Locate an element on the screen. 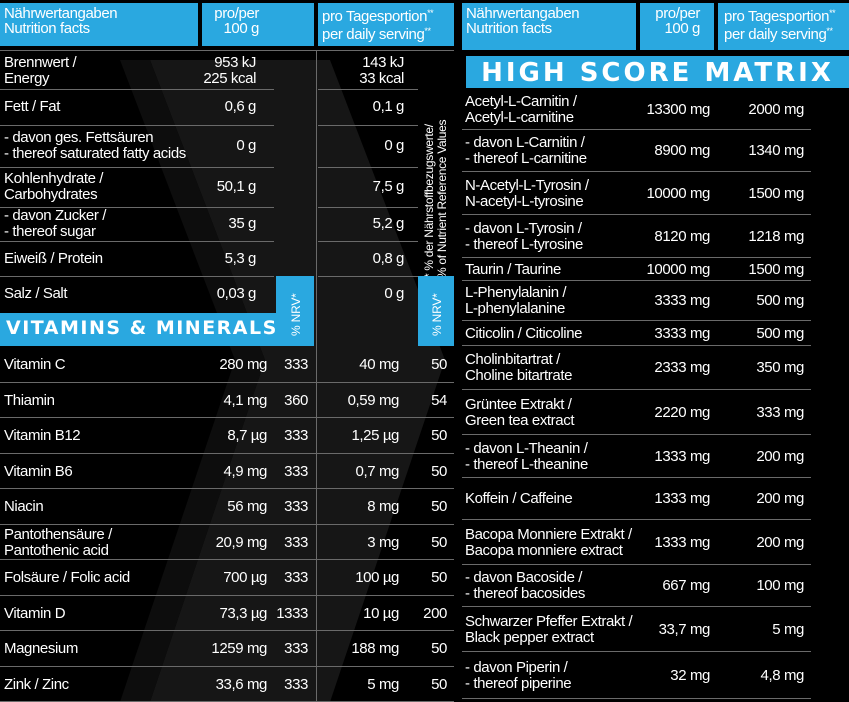 The width and height of the screenshot is (849, 702). vitamin-row-per100: 20,9 mg is located at coordinates (234, 542).